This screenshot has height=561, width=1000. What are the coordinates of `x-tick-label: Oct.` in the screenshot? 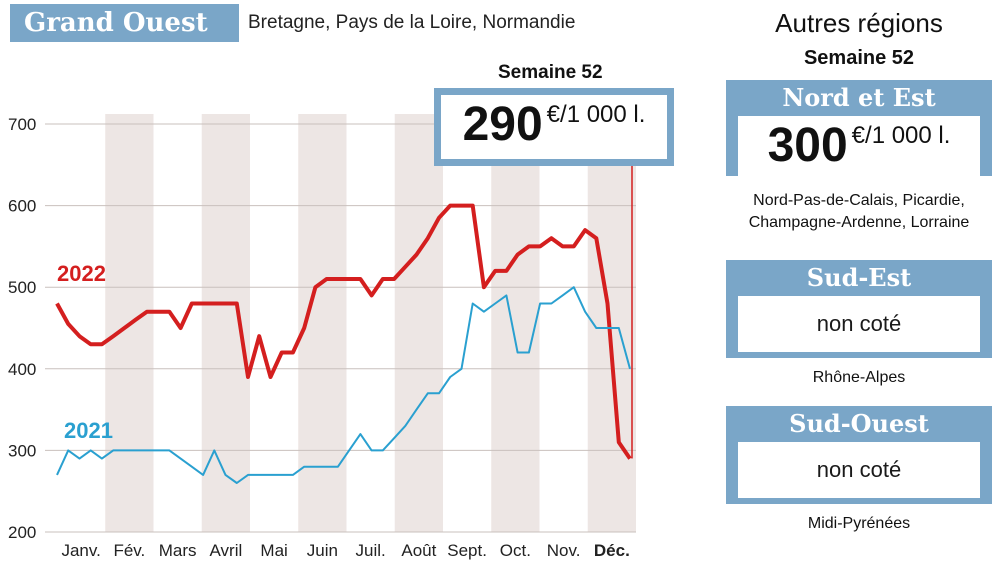 It's located at (515, 550).